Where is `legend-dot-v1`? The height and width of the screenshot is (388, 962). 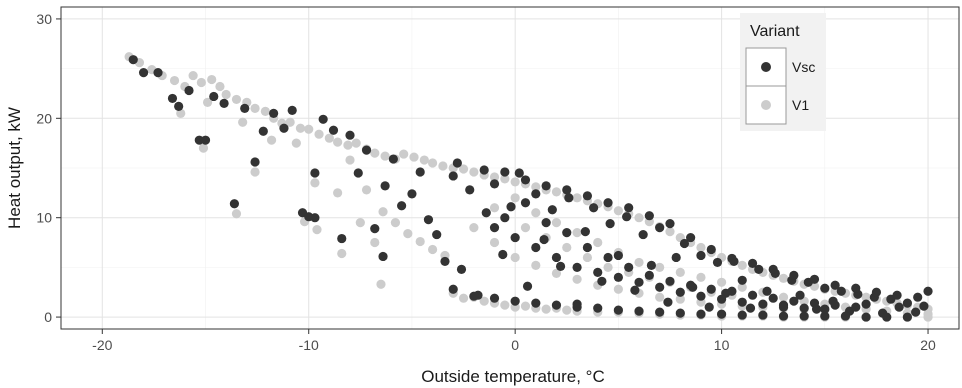 legend-dot-v1 is located at coordinates (766, 105).